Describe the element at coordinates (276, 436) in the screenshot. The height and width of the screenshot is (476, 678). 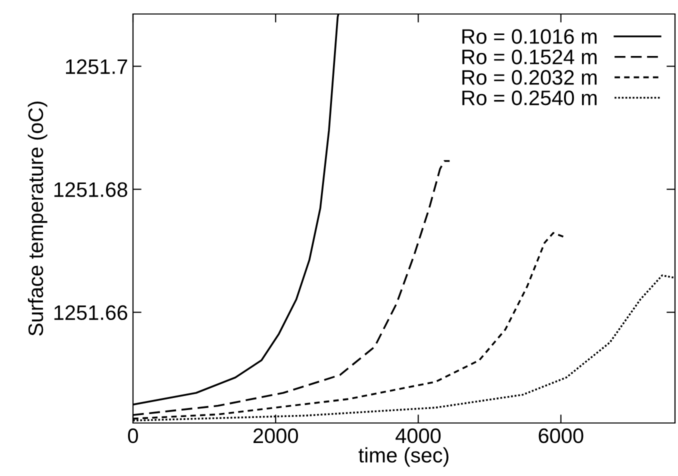
I see `x-tick-label: 2000` at that location.